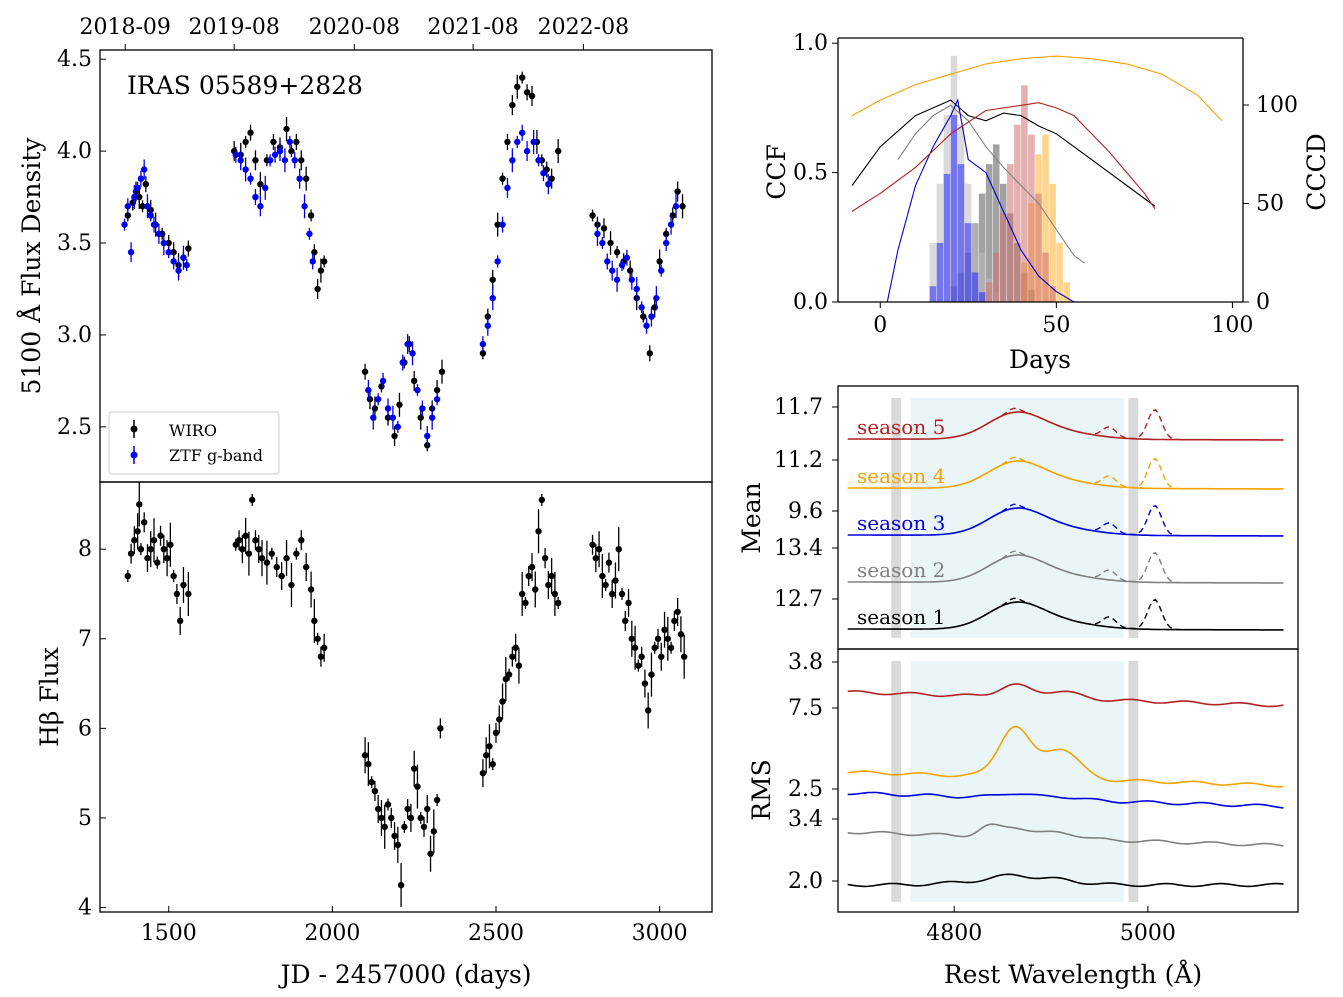  Describe the element at coordinates (810, 302) in the screenshot. I see `ccf-ytick-label: 0.0` at that location.